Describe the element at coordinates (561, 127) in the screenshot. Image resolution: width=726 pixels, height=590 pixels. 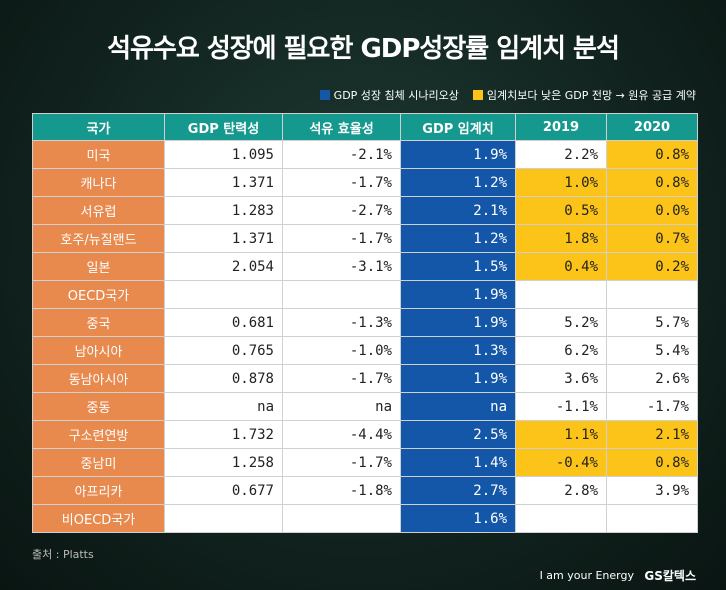
I see `column-header: 2019` at that location.